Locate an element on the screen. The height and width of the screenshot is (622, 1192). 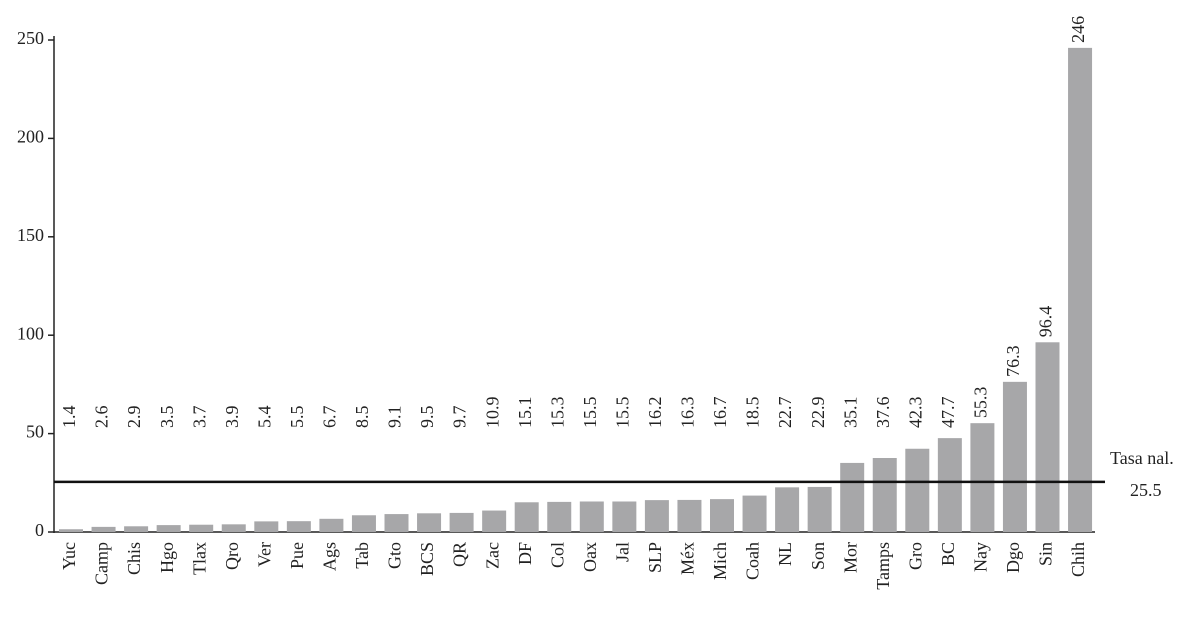
x-tick-label: Col is located at coordinates (557, 555).